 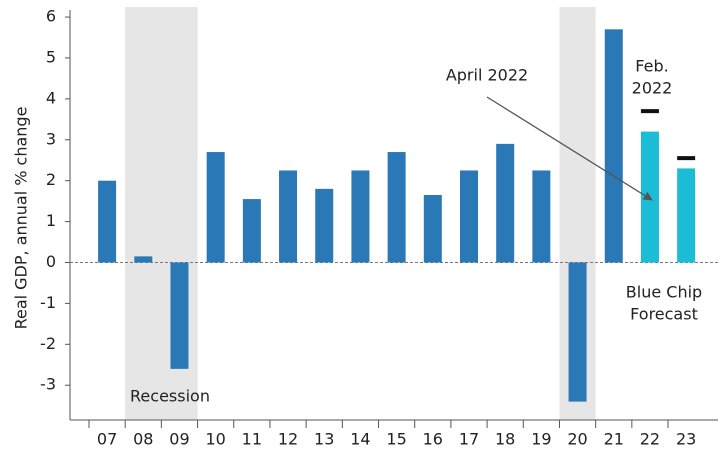 I want to click on x-tick-label: 22, so click(x=650, y=439).